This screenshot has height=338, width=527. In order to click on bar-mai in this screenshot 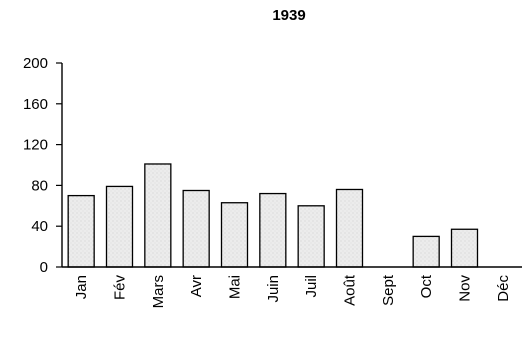, I will do `click(234, 235)`.